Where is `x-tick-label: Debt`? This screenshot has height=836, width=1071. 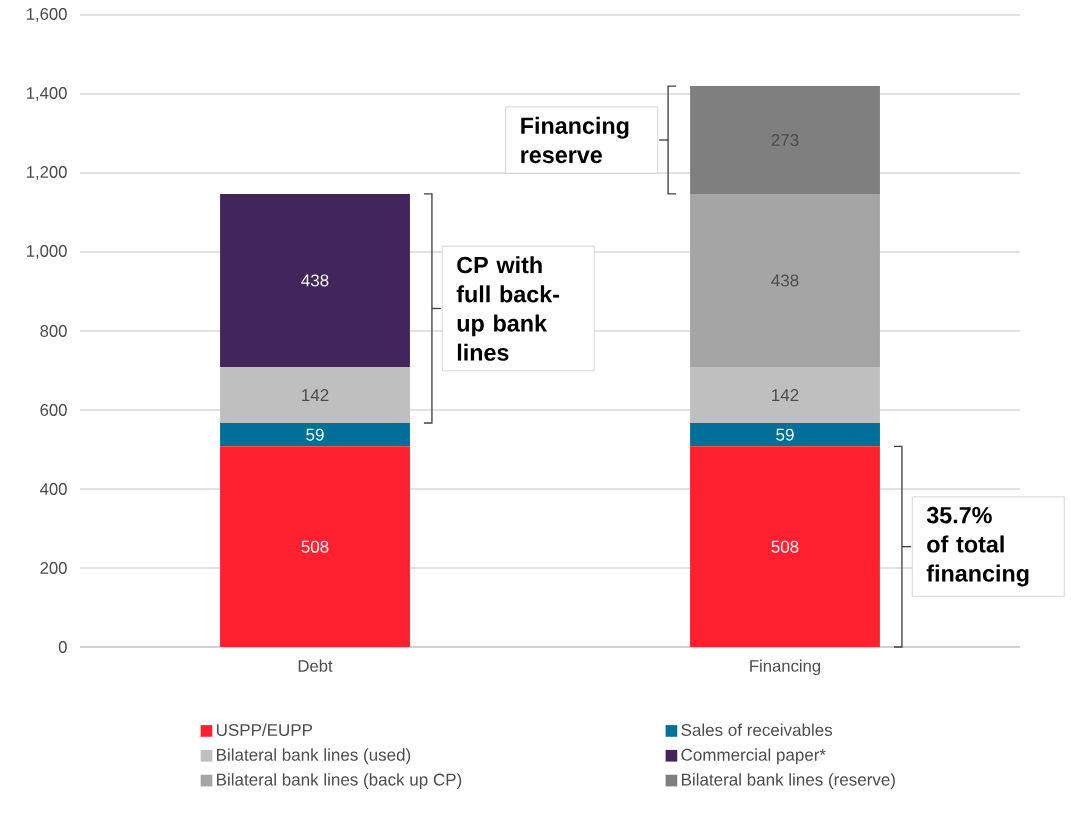
x-tick-label: Debt is located at coordinates (315, 665).